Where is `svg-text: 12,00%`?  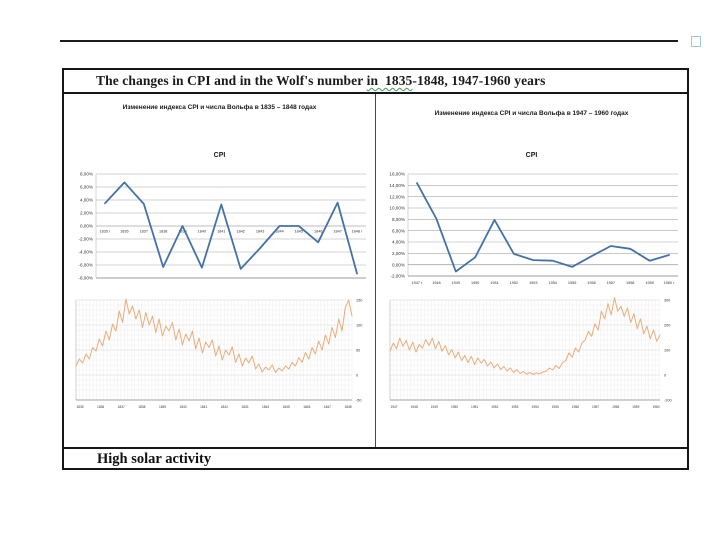 svg-text: 12,00% is located at coordinates (397, 196).